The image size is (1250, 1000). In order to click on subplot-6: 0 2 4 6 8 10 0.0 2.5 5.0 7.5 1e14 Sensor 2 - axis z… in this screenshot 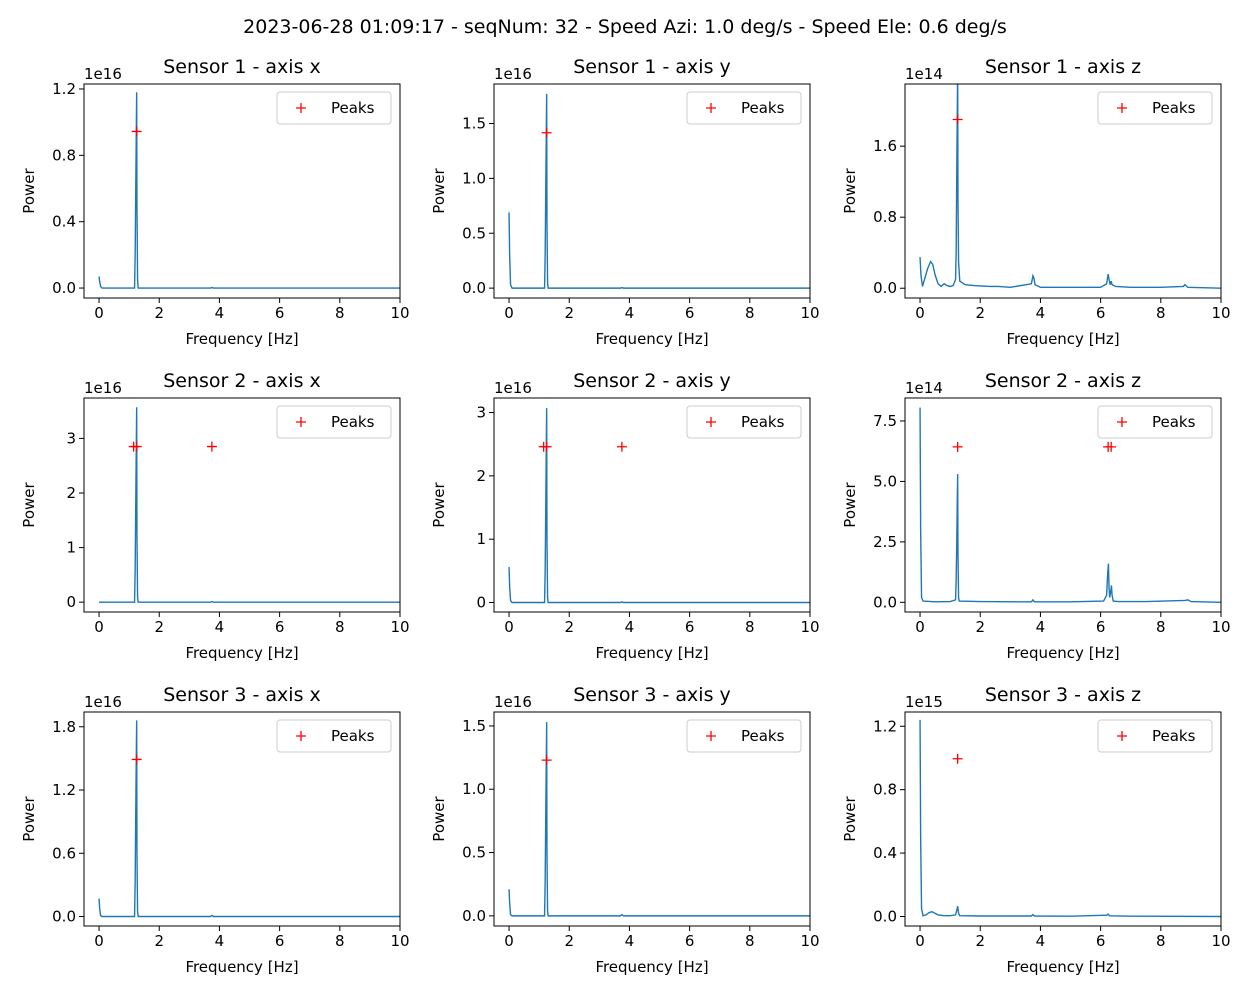, I will do `click(1036, 516)`.